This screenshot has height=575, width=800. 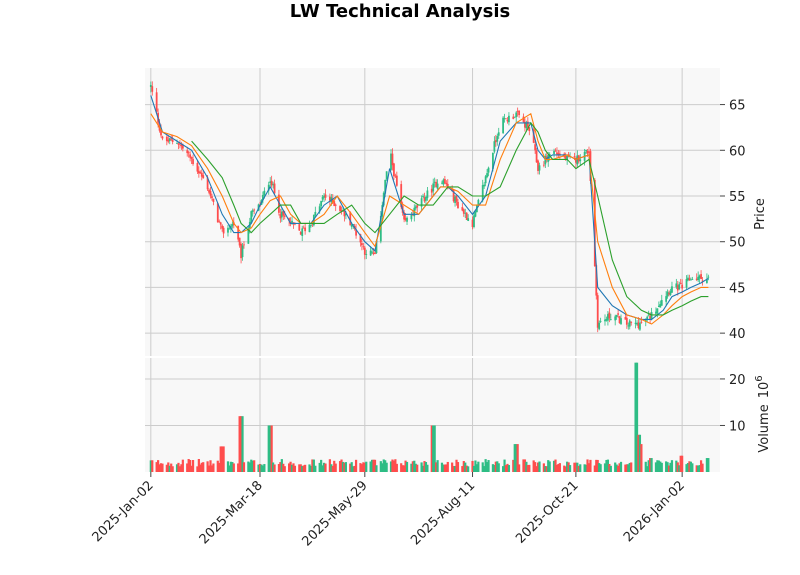 I want to click on price-axis-label: Price, so click(x=760, y=214).